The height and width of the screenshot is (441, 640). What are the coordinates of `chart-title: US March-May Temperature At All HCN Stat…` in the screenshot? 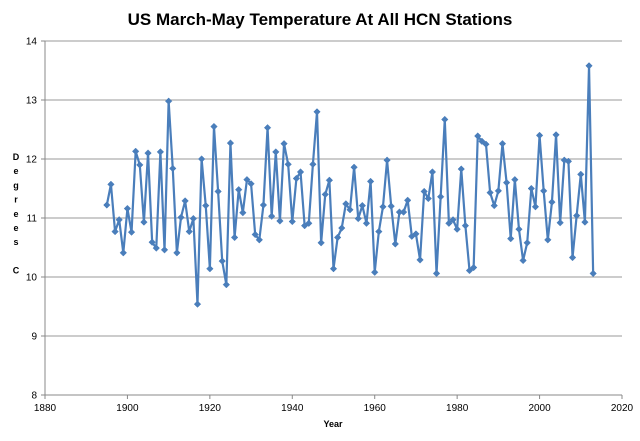 It's located at (320, 19).